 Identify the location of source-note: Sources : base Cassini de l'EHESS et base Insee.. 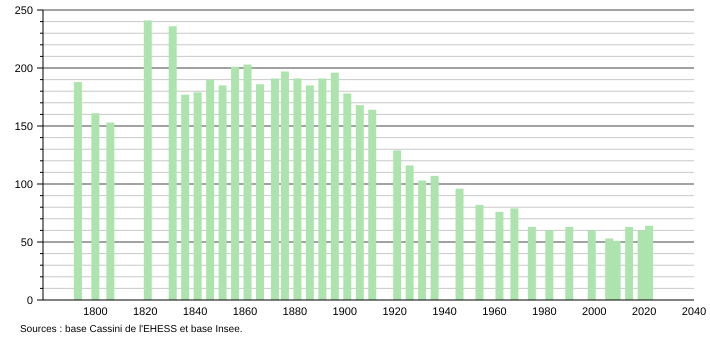
(131, 329).